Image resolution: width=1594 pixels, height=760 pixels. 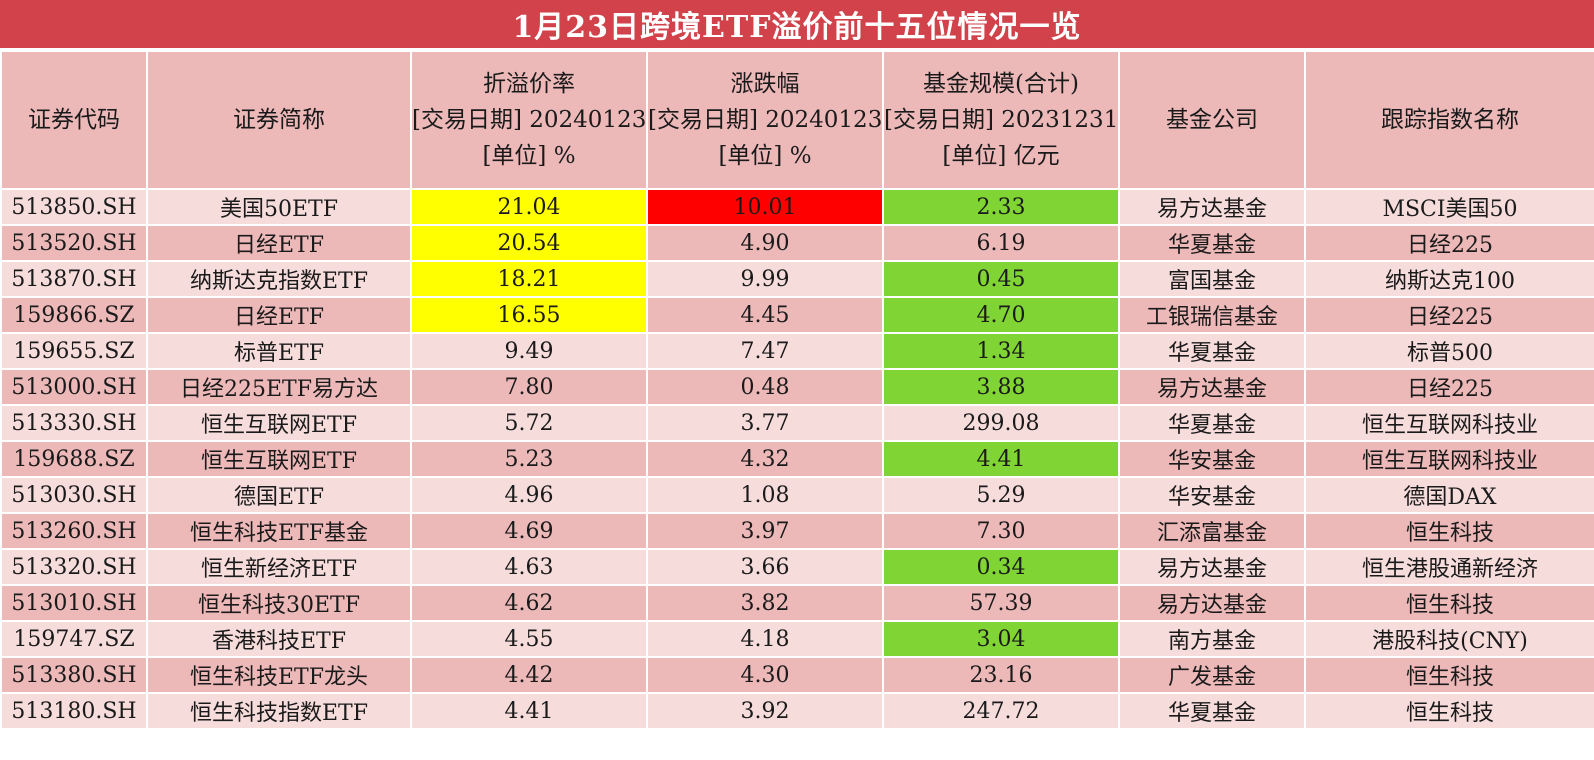 What do you see at coordinates (1212, 459) in the screenshot?
I see `company-cell: 华安基金` at bounding box center [1212, 459].